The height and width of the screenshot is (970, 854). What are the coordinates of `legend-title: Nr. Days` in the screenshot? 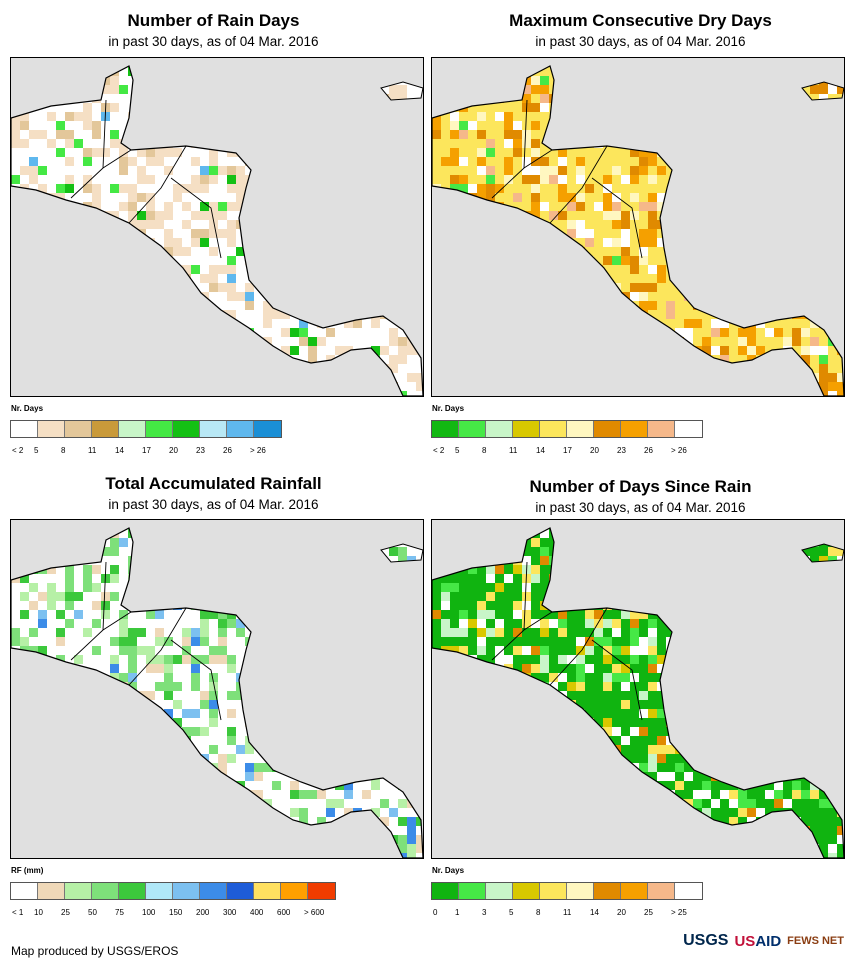 It's located at (448, 408).